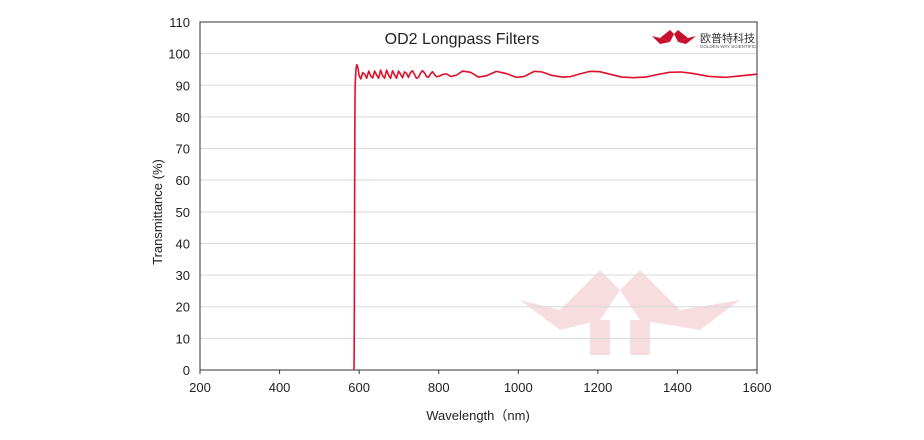  I want to click on y-tick-label: 20, so click(183, 307).